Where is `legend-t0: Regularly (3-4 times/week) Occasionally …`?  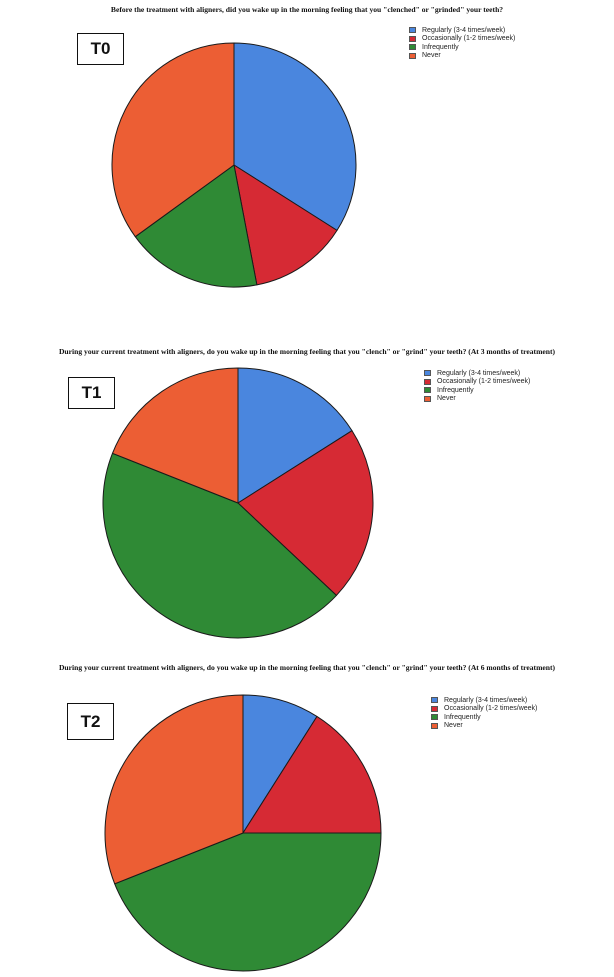
legend-t0: Regularly (3-4 times/week) Occasionally … is located at coordinates (462, 43).